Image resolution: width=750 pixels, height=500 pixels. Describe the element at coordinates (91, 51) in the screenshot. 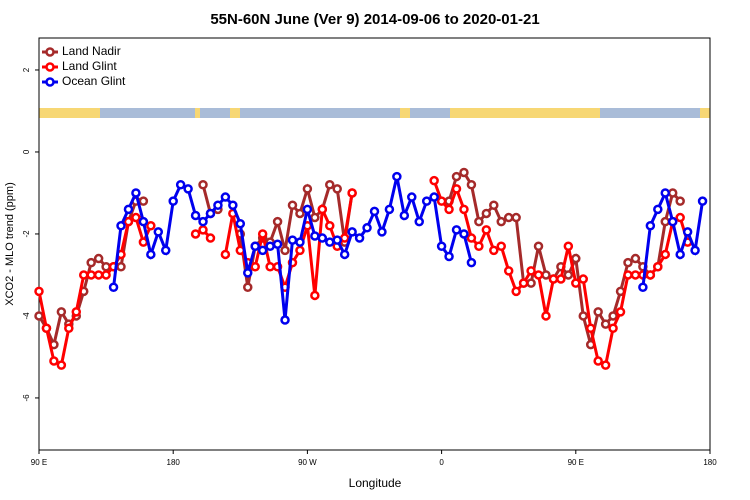

I see `legend-label: Land Nadir` at that location.